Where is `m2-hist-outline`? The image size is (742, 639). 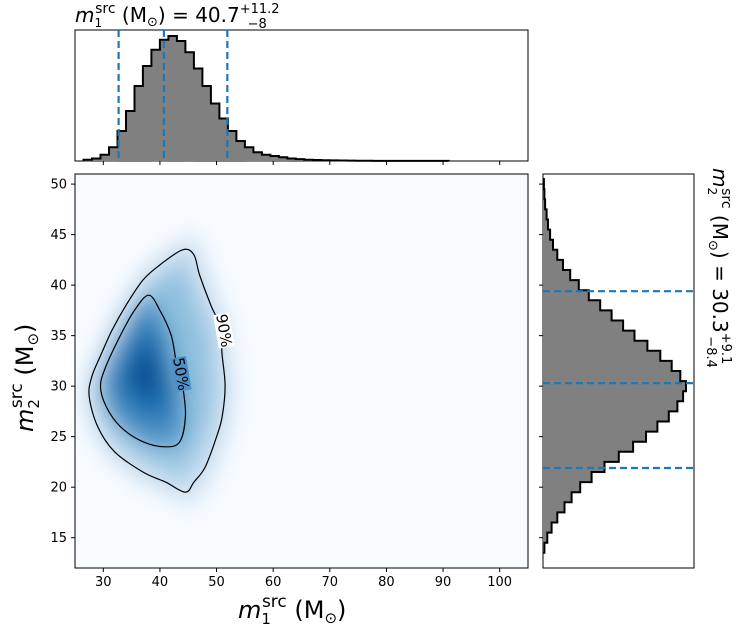
m2-hist-outline is located at coordinates (614, 366).